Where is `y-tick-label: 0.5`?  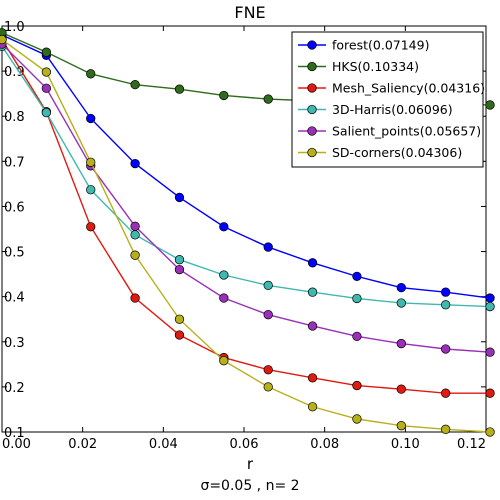 y-tick-label: 0.5 is located at coordinates (14, 253).